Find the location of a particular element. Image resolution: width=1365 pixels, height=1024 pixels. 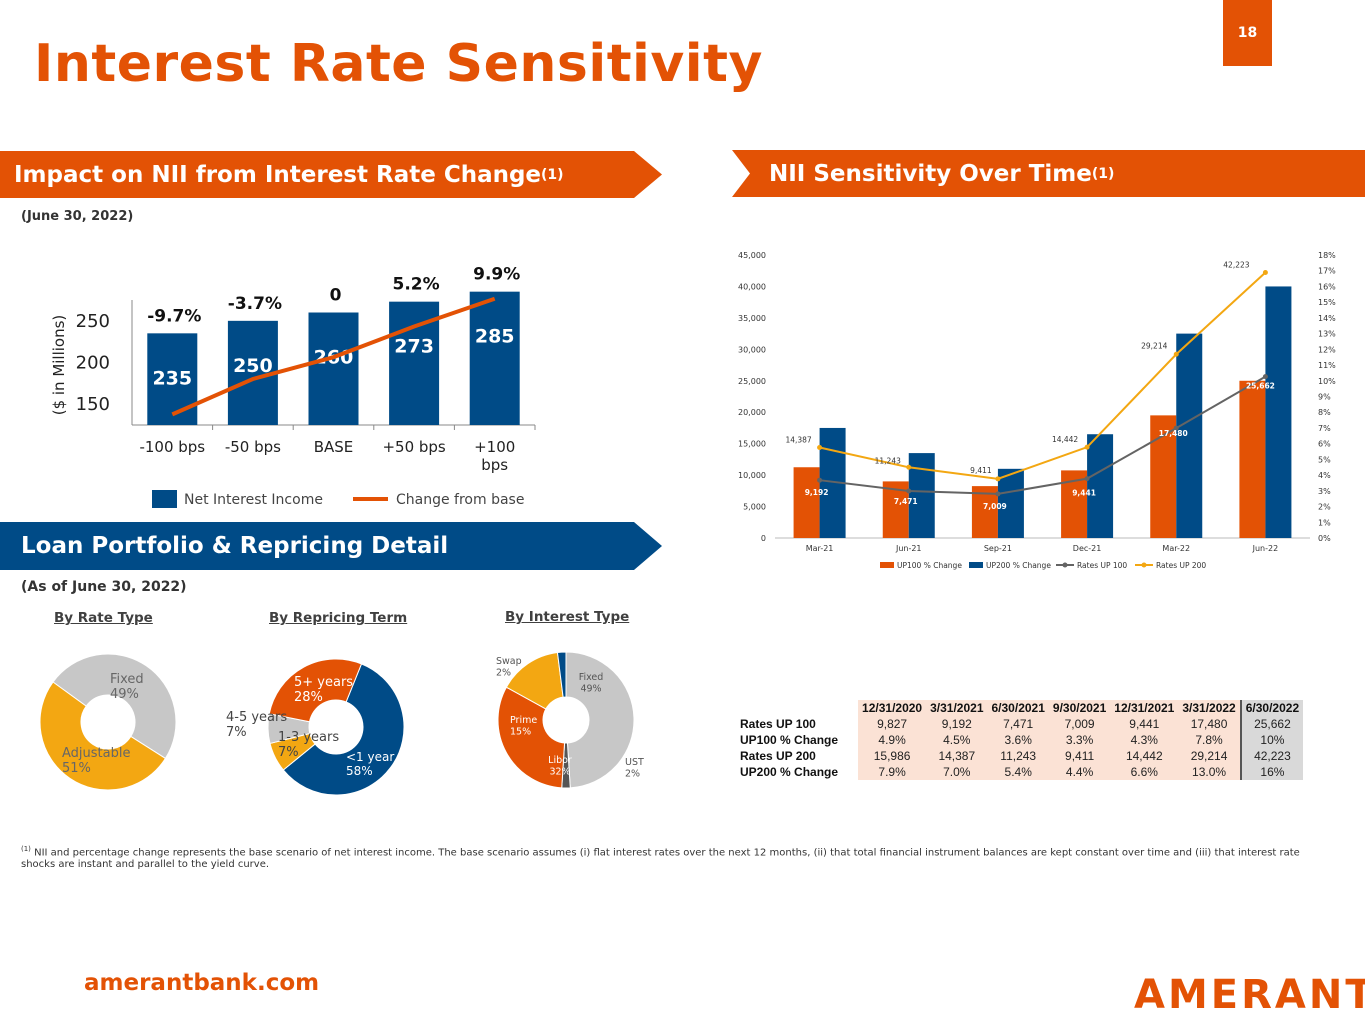

slice-name-label: <1 year is located at coordinates (370, 757).